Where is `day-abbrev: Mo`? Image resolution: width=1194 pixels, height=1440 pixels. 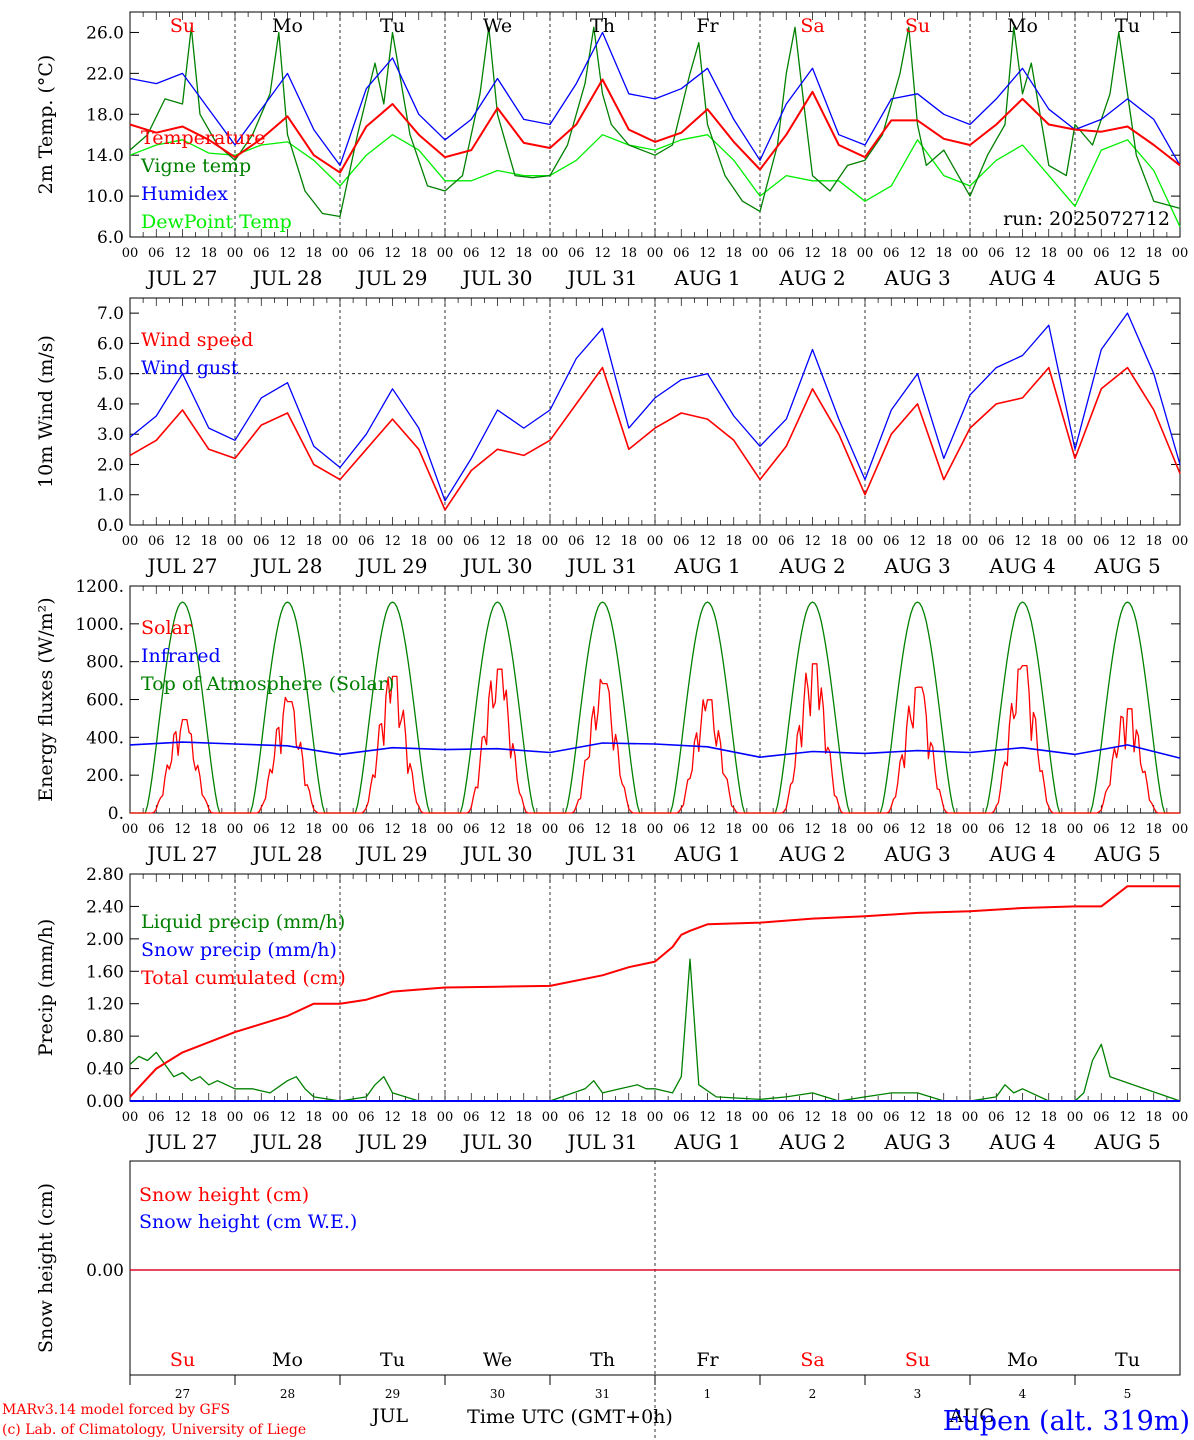 day-abbrev: Mo is located at coordinates (1022, 26).